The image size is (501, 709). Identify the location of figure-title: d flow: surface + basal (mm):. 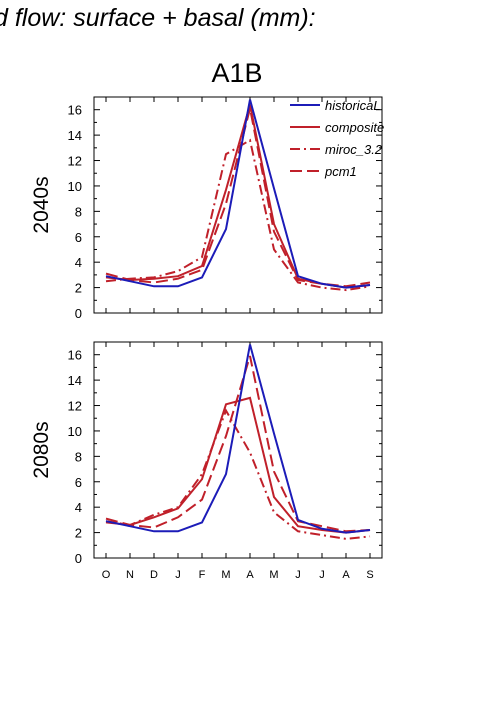
(158, 18).